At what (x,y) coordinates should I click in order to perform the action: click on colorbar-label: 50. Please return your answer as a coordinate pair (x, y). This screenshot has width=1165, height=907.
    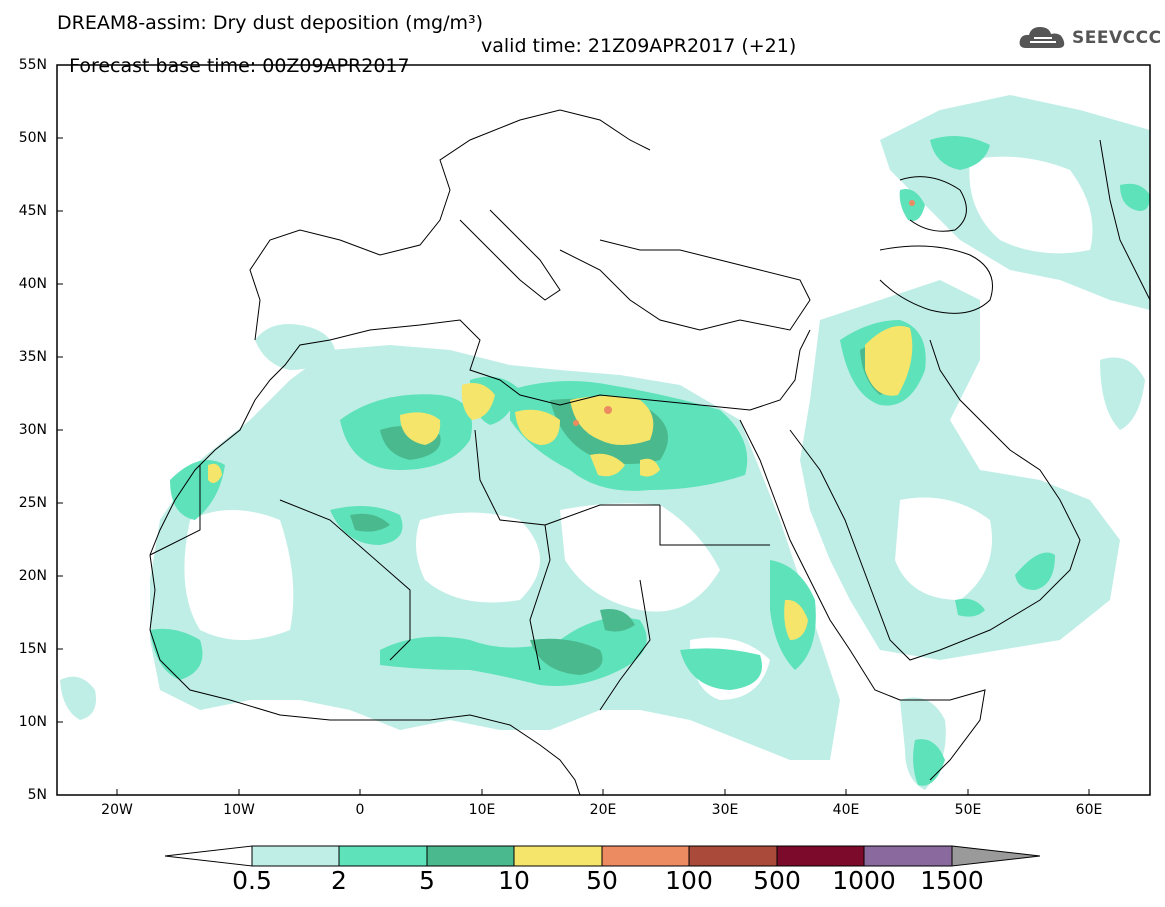
    Looking at the image, I should click on (602, 880).